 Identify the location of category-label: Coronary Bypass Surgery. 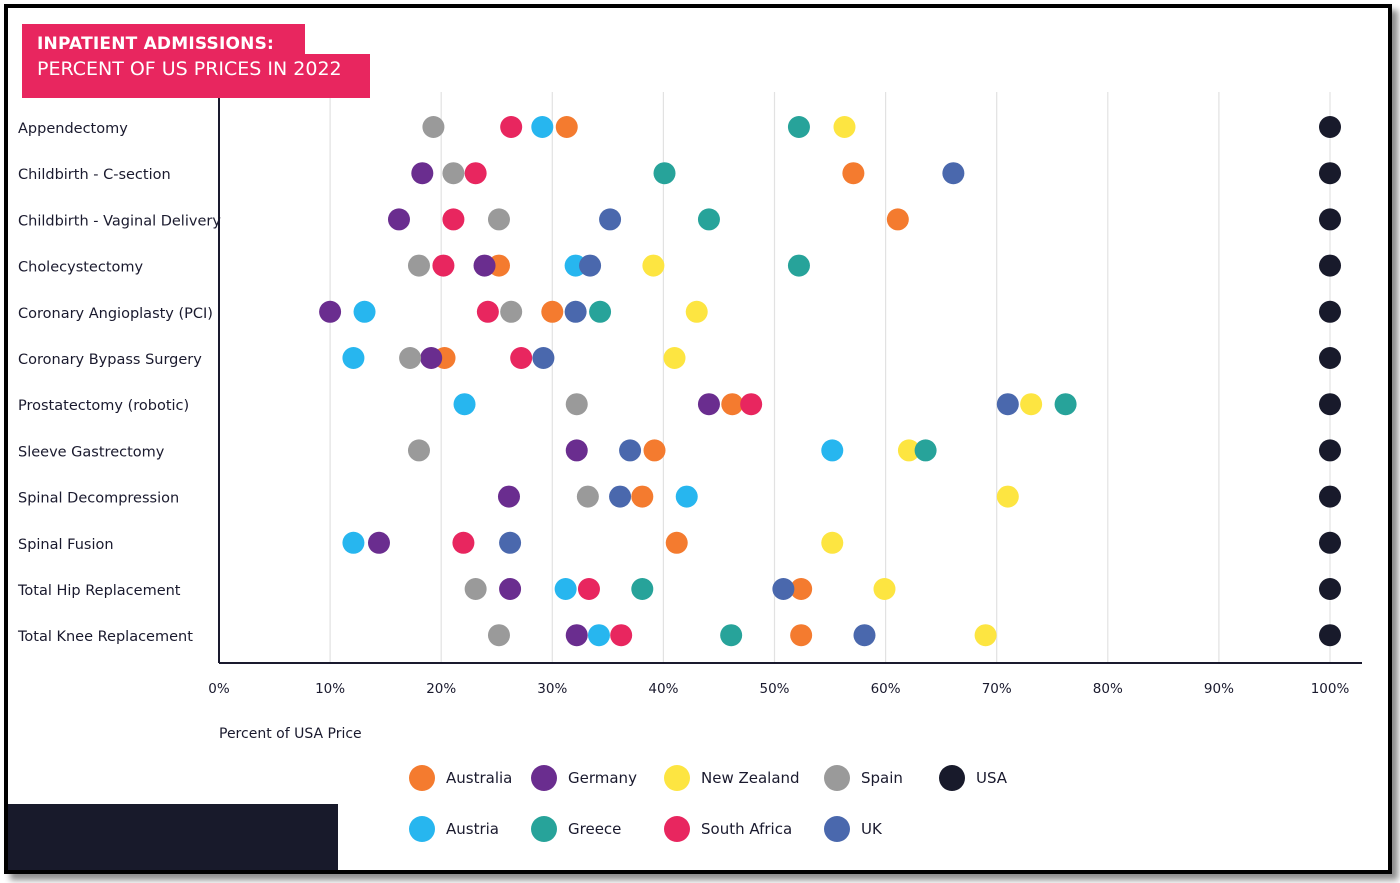
(110, 360).